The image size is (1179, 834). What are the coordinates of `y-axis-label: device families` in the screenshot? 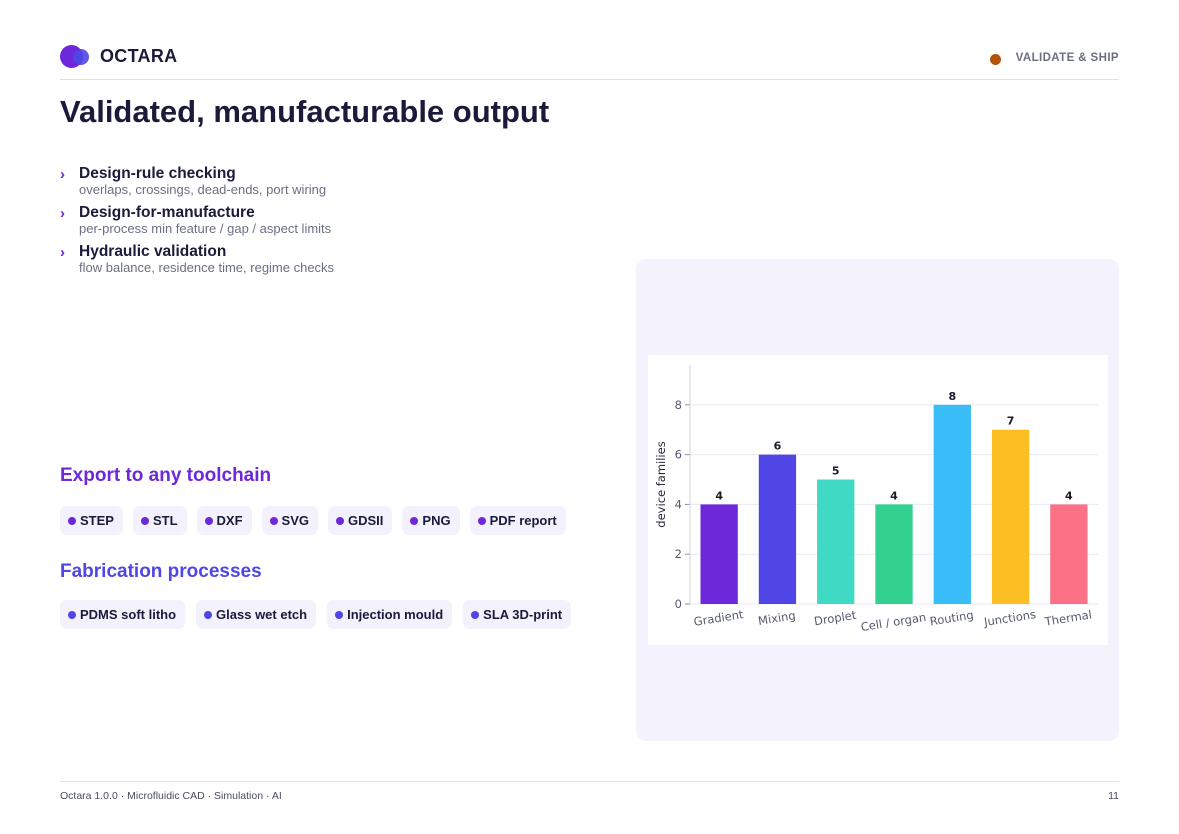 It's located at (661, 484).